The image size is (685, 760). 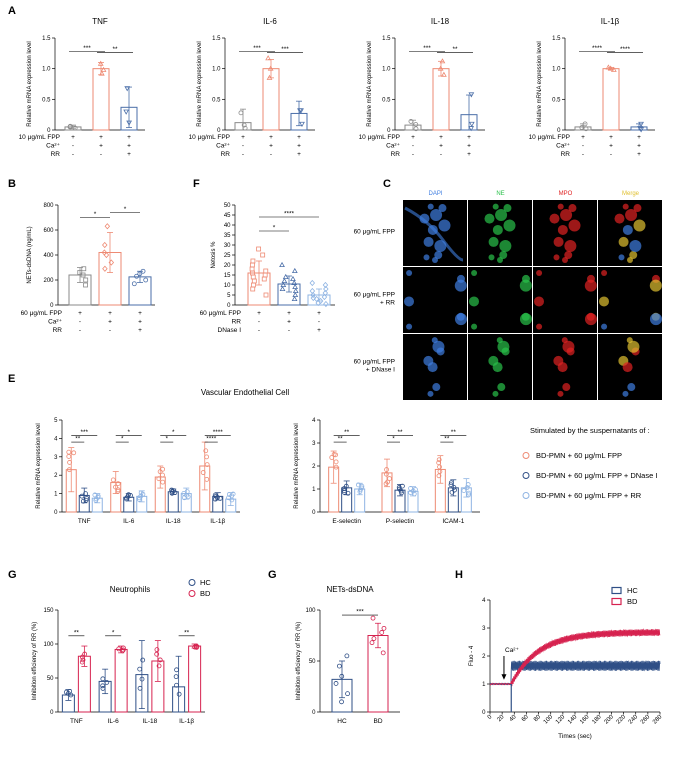 I want to click on a0-condition-value: -, so click(x=73, y=154).